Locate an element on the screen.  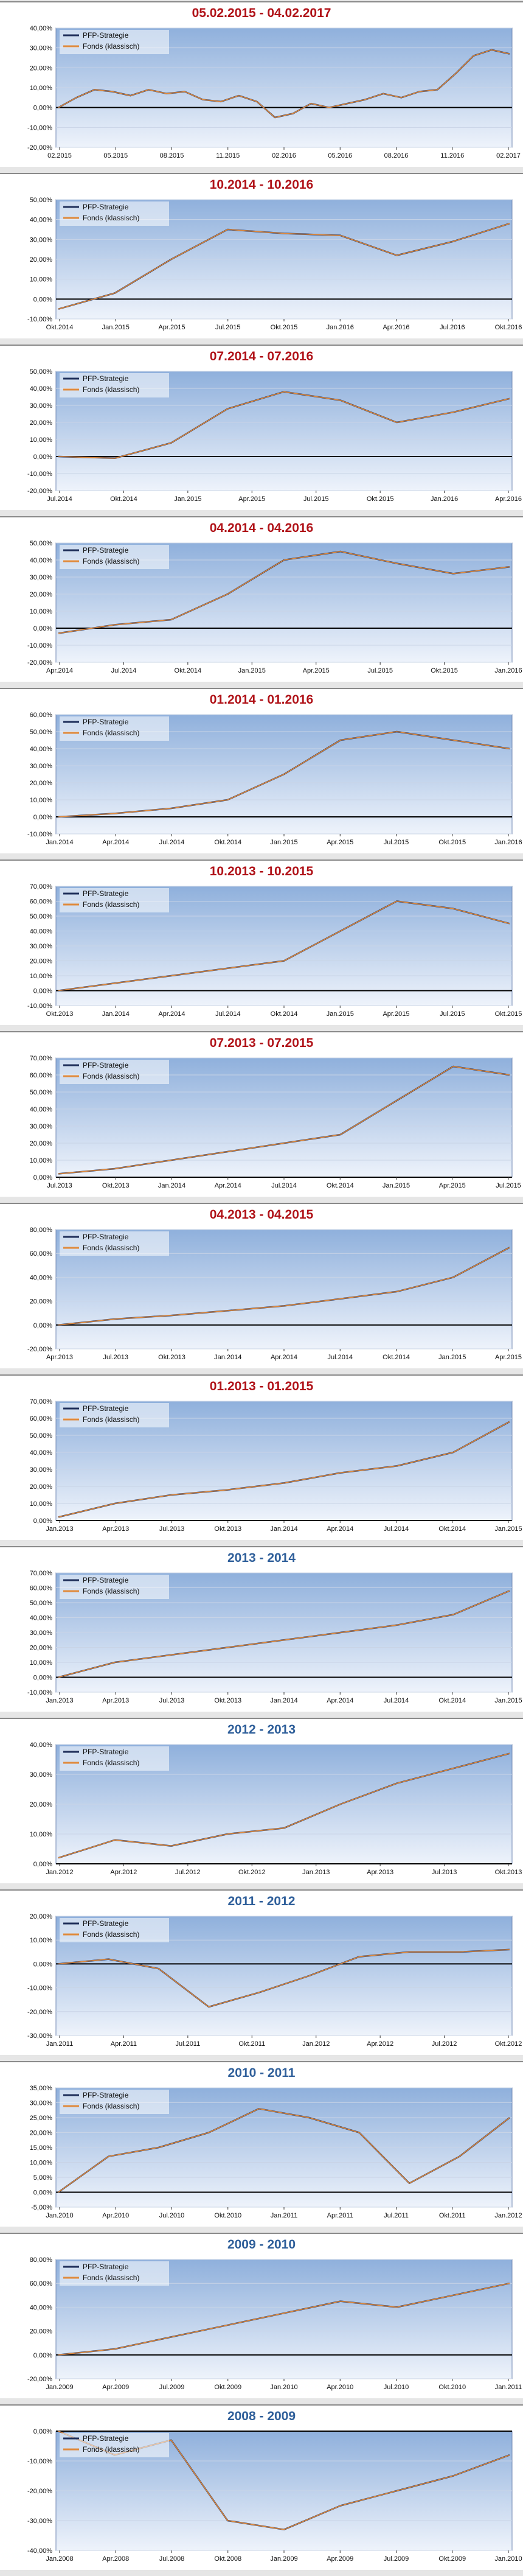
x-tick-label: 02.2017 is located at coordinates (509, 155).